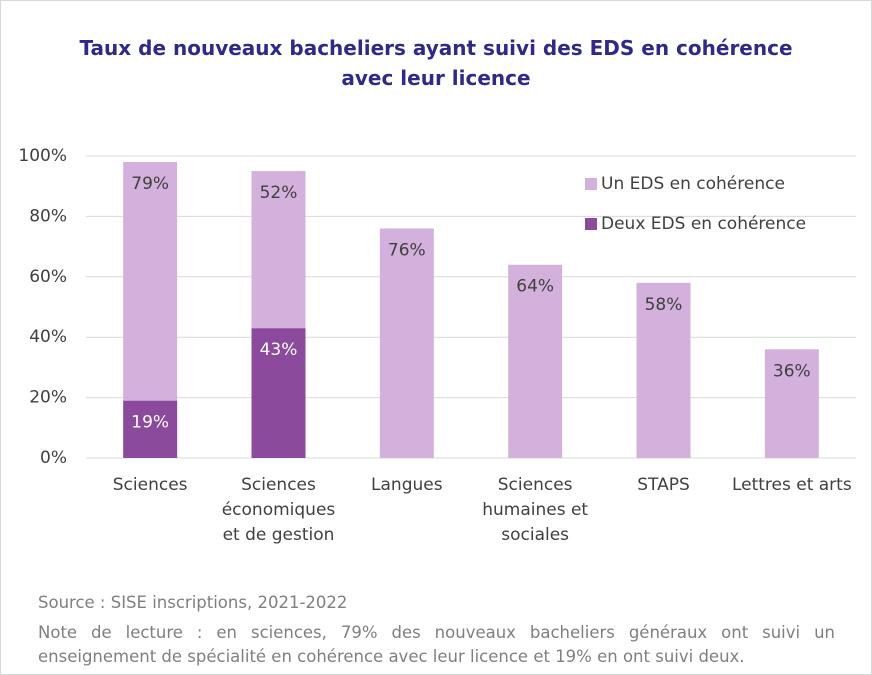  What do you see at coordinates (535, 287) in the screenshot?
I see `data-label: 64%` at bounding box center [535, 287].